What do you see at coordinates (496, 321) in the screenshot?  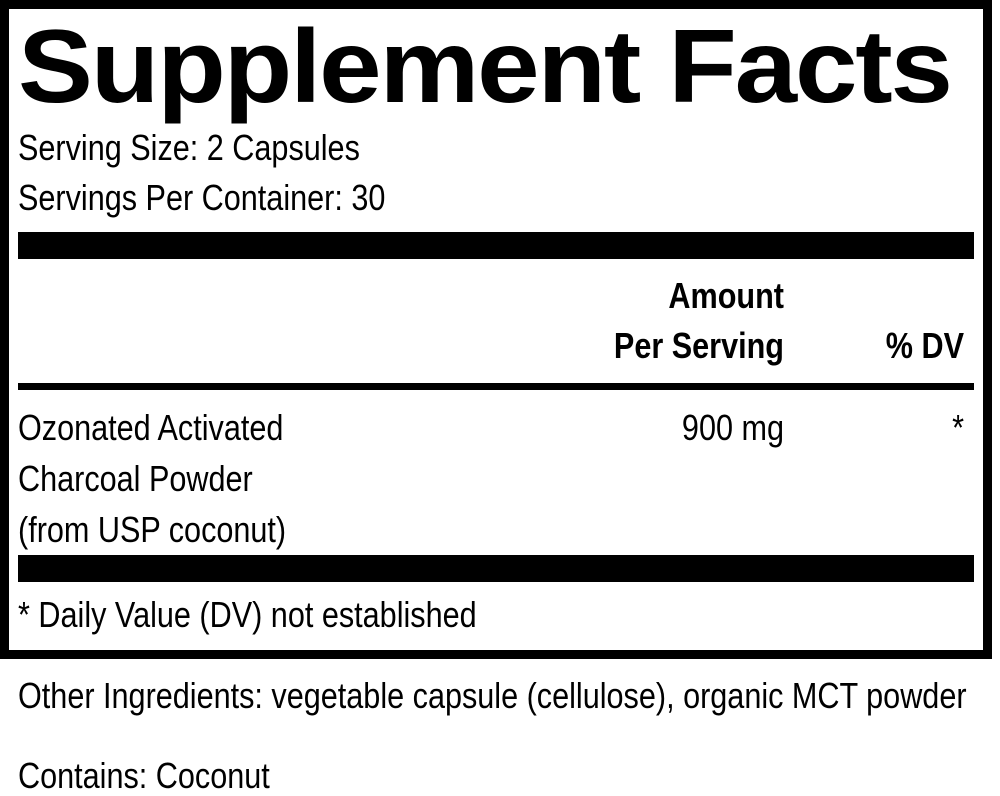 I see `column-header-row: Amount Per Serving % DV` at bounding box center [496, 321].